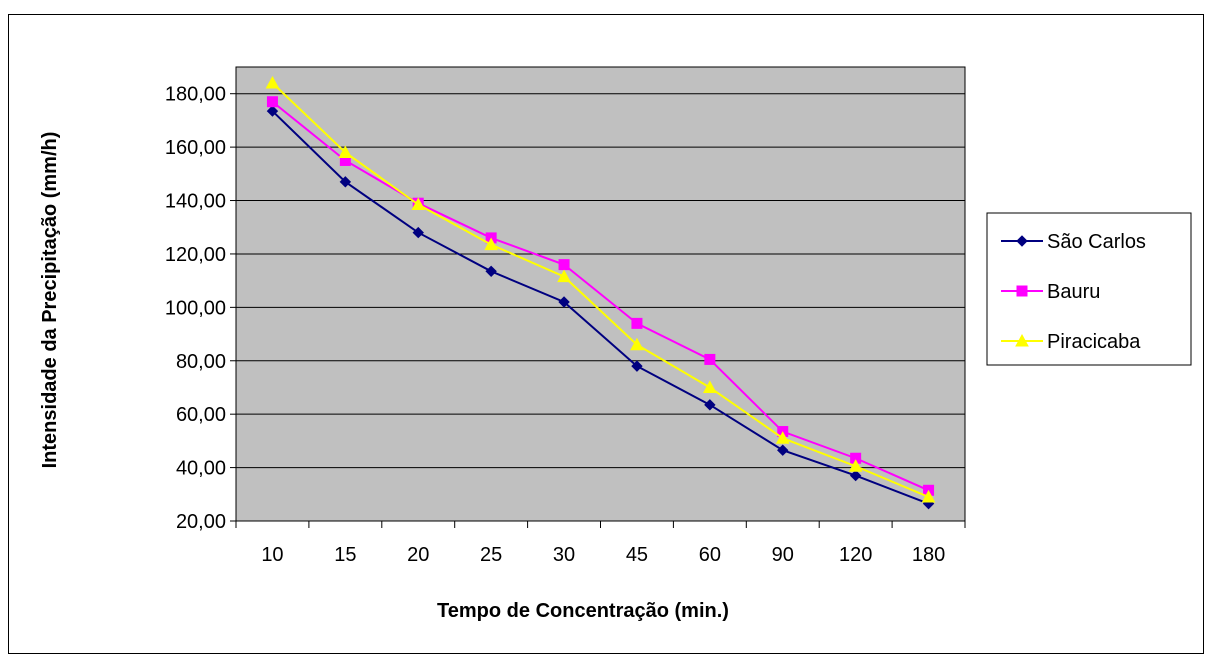 The image size is (1208, 660). Describe the element at coordinates (50, 300) in the screenshot. I see `y-axis-title: Intensidade da Precipitação (mm/h)` at that location.